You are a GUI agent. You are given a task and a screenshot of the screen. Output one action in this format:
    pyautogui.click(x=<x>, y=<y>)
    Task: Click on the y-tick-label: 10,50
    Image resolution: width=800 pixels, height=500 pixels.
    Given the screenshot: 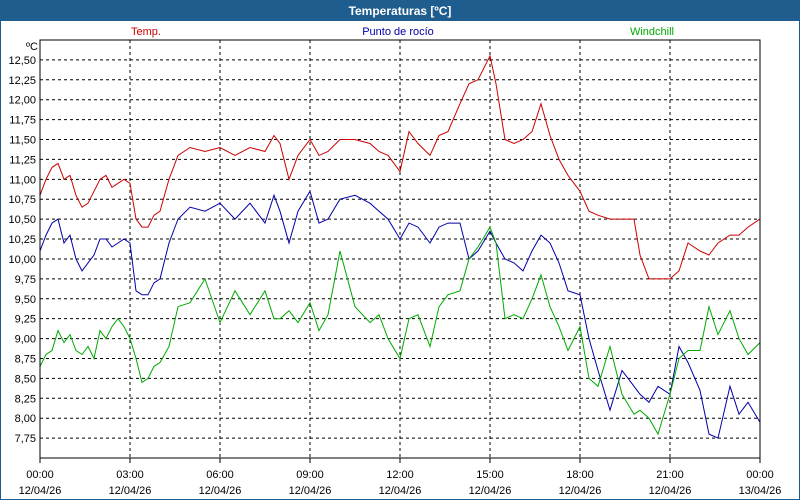 What is the action you would take?
    pyautogui.click(x=22, y=220)
    